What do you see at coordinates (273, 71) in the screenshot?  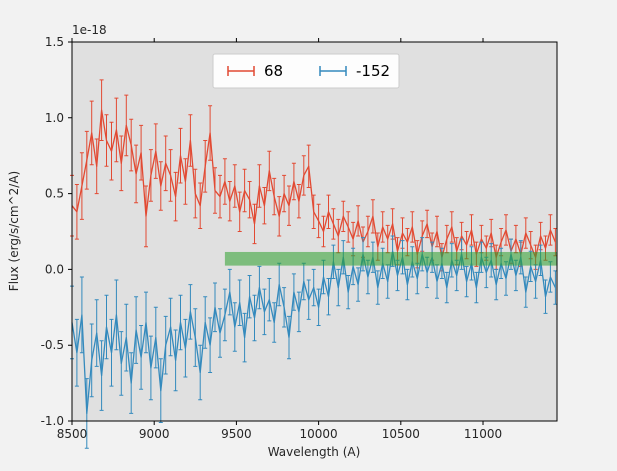 I see `legend-label: 68` at bounding box center [273, 71].